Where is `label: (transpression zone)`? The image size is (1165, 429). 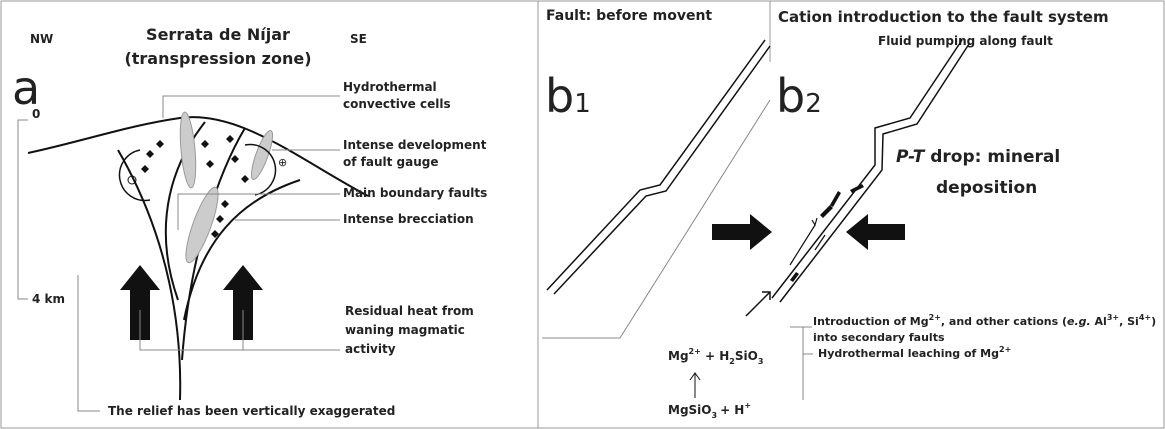 label: (transpression zone) is located at coordinates (217, 58).